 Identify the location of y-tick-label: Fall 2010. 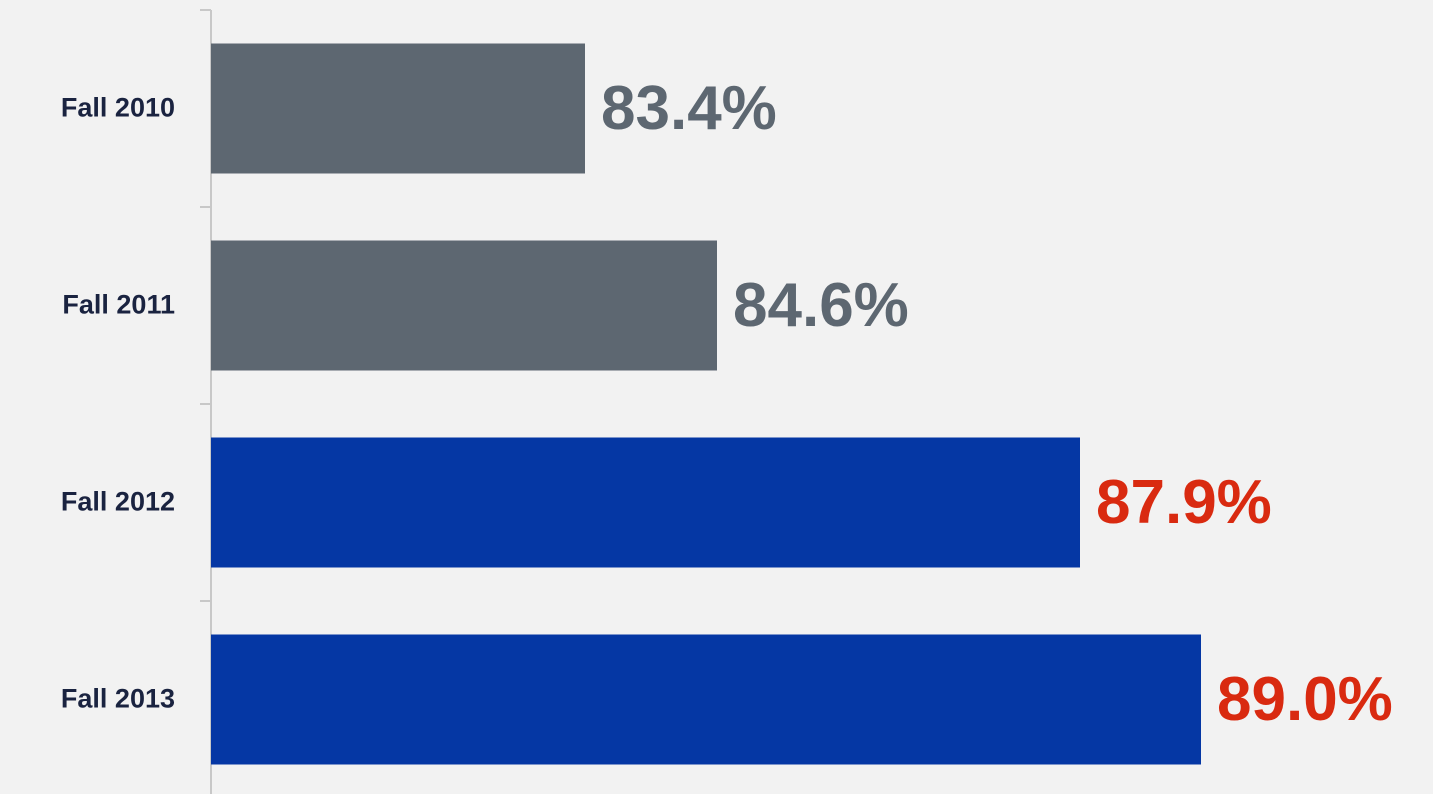
(118, 108).